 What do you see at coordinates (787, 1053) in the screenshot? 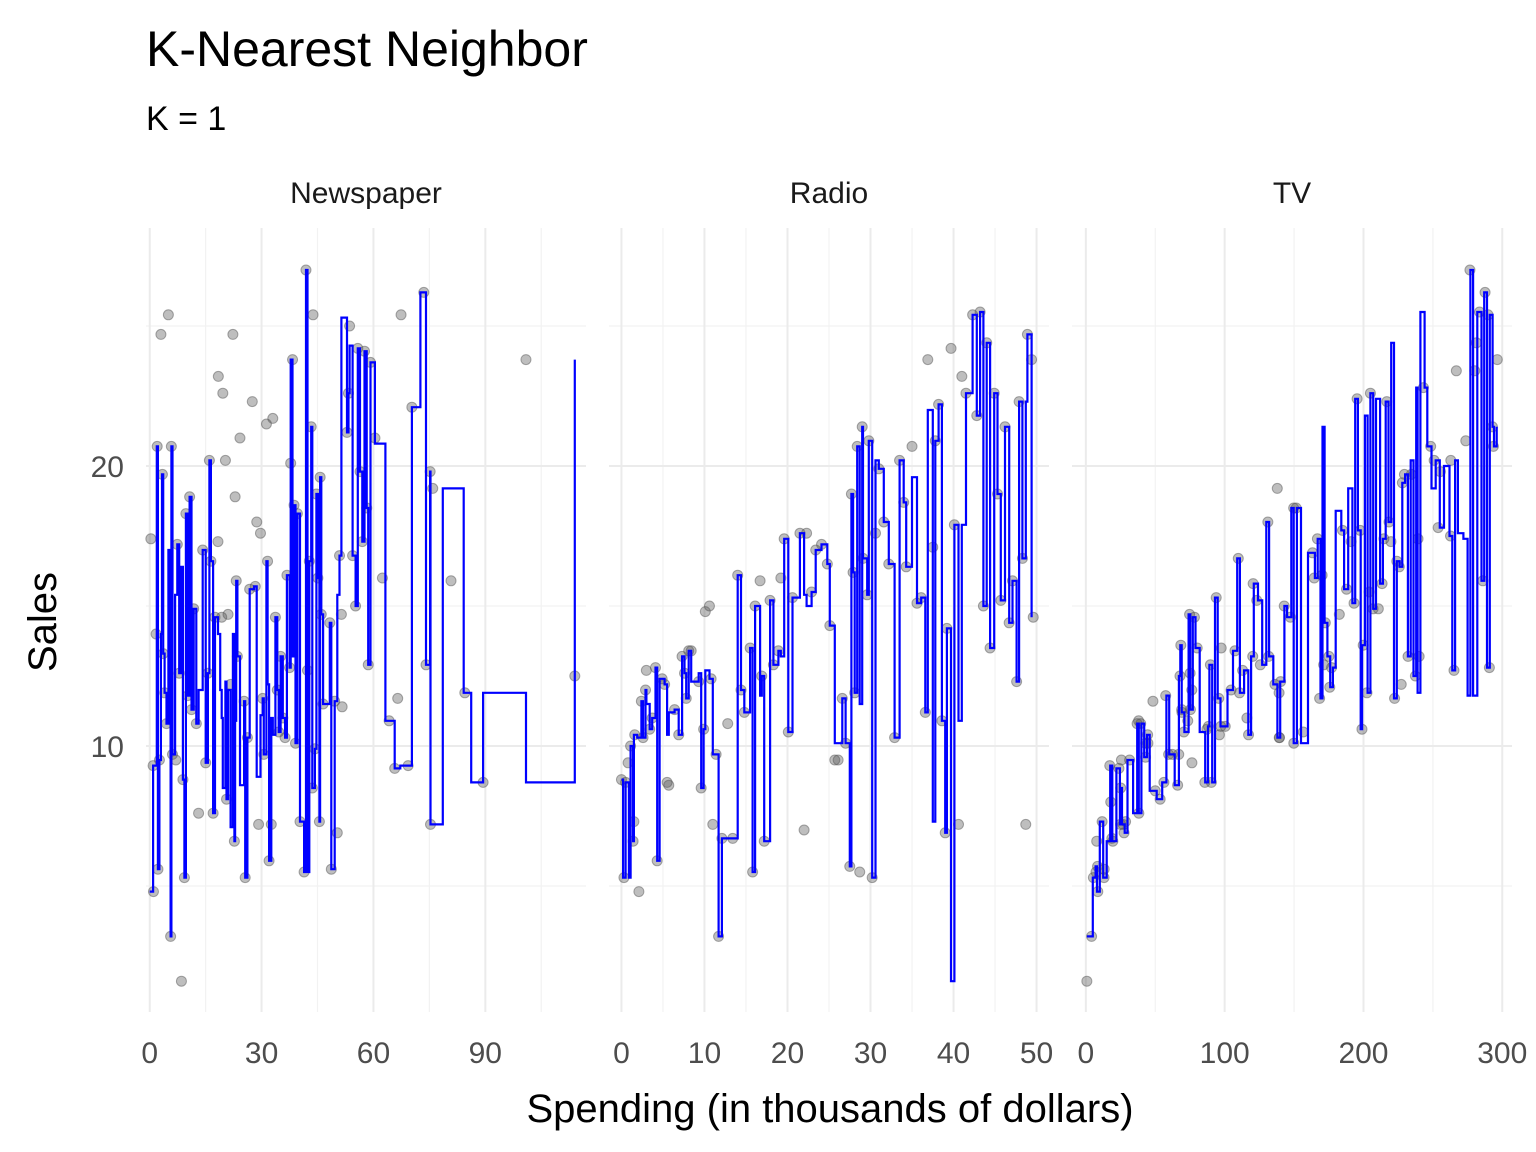
I see `x-tick-label: 20` at bounding box center [787, 1053].